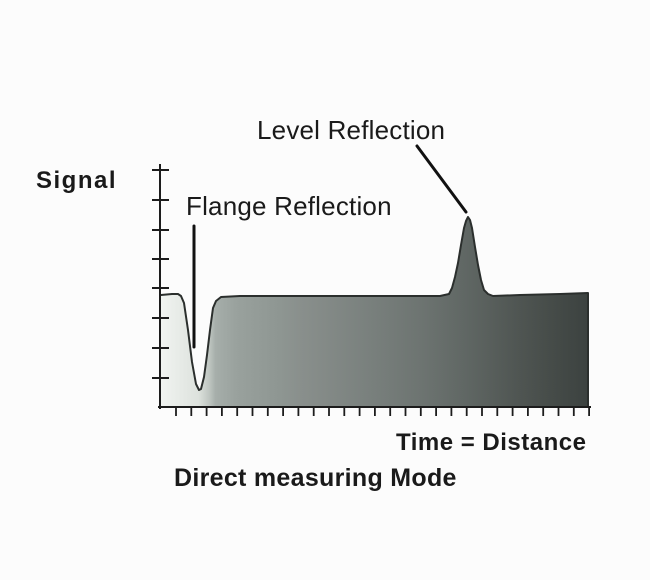 The height and width of the screenshot is (580, 650). What do you see at coordinates (77, 180) in the screenshot?
I see `y-axis-label: Signal` at bounding box center [77, 180].